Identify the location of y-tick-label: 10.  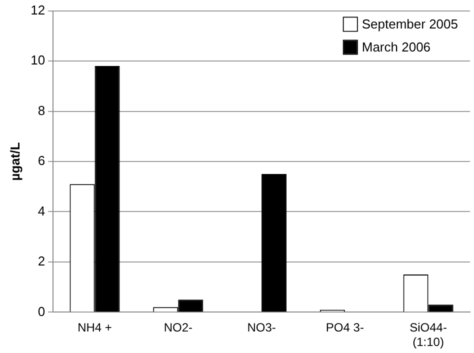
(38, 60).